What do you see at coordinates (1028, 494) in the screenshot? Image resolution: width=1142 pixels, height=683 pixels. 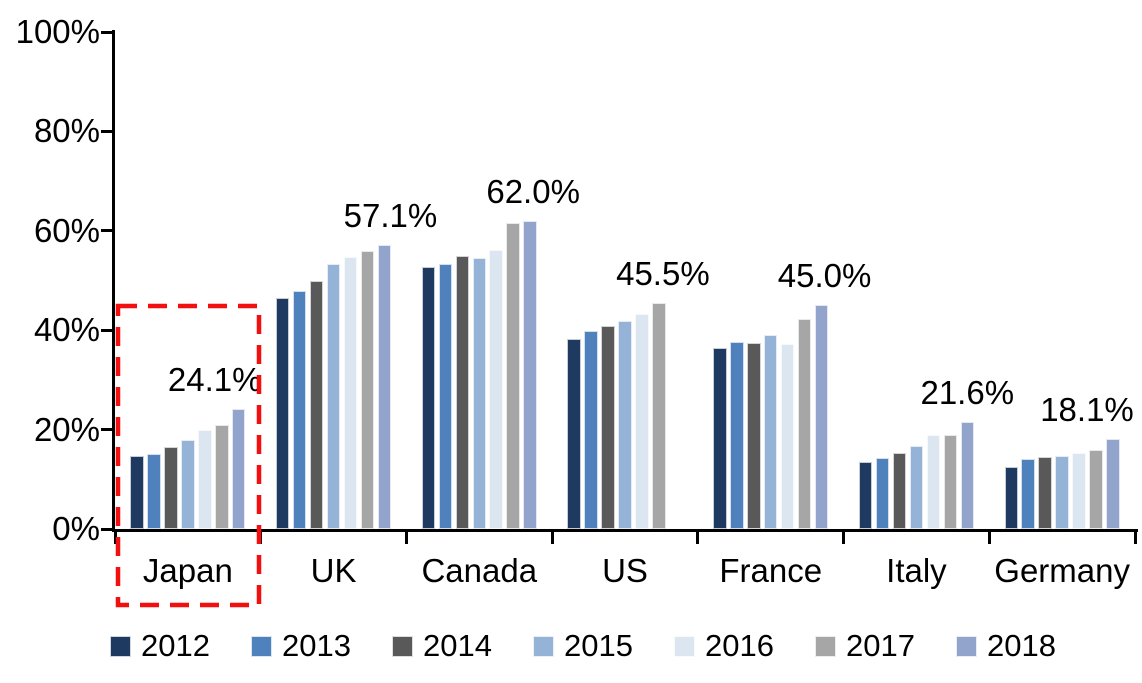 I see `bar-germany-2013` at bounding box center [1028, 494].